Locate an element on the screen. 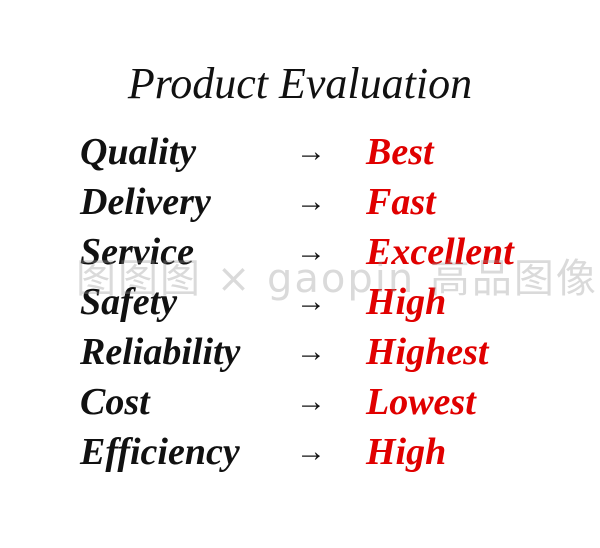  evaluation-row: Service → Excellent is located at coordinates (300, 252).